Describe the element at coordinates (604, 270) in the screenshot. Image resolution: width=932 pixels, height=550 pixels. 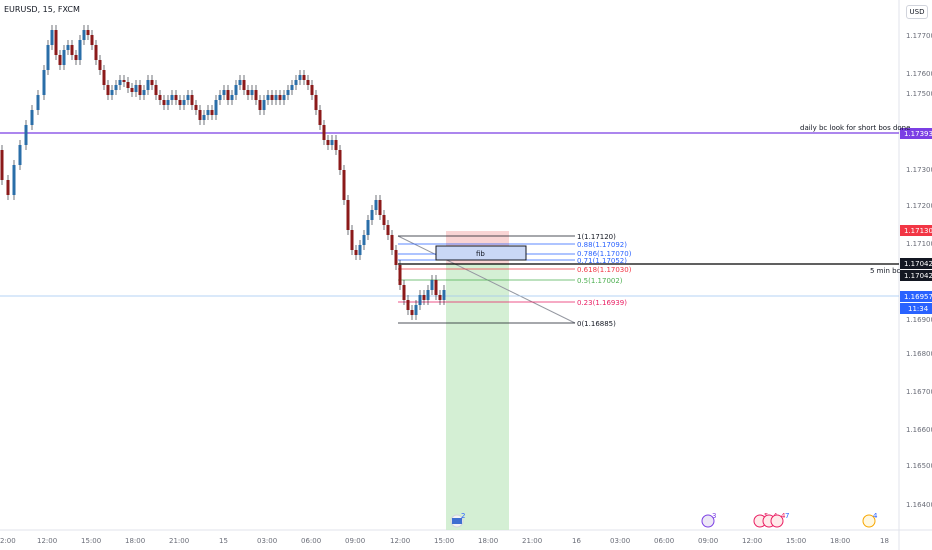
I see `fib-label: 0.618(1.17030)` at that location.